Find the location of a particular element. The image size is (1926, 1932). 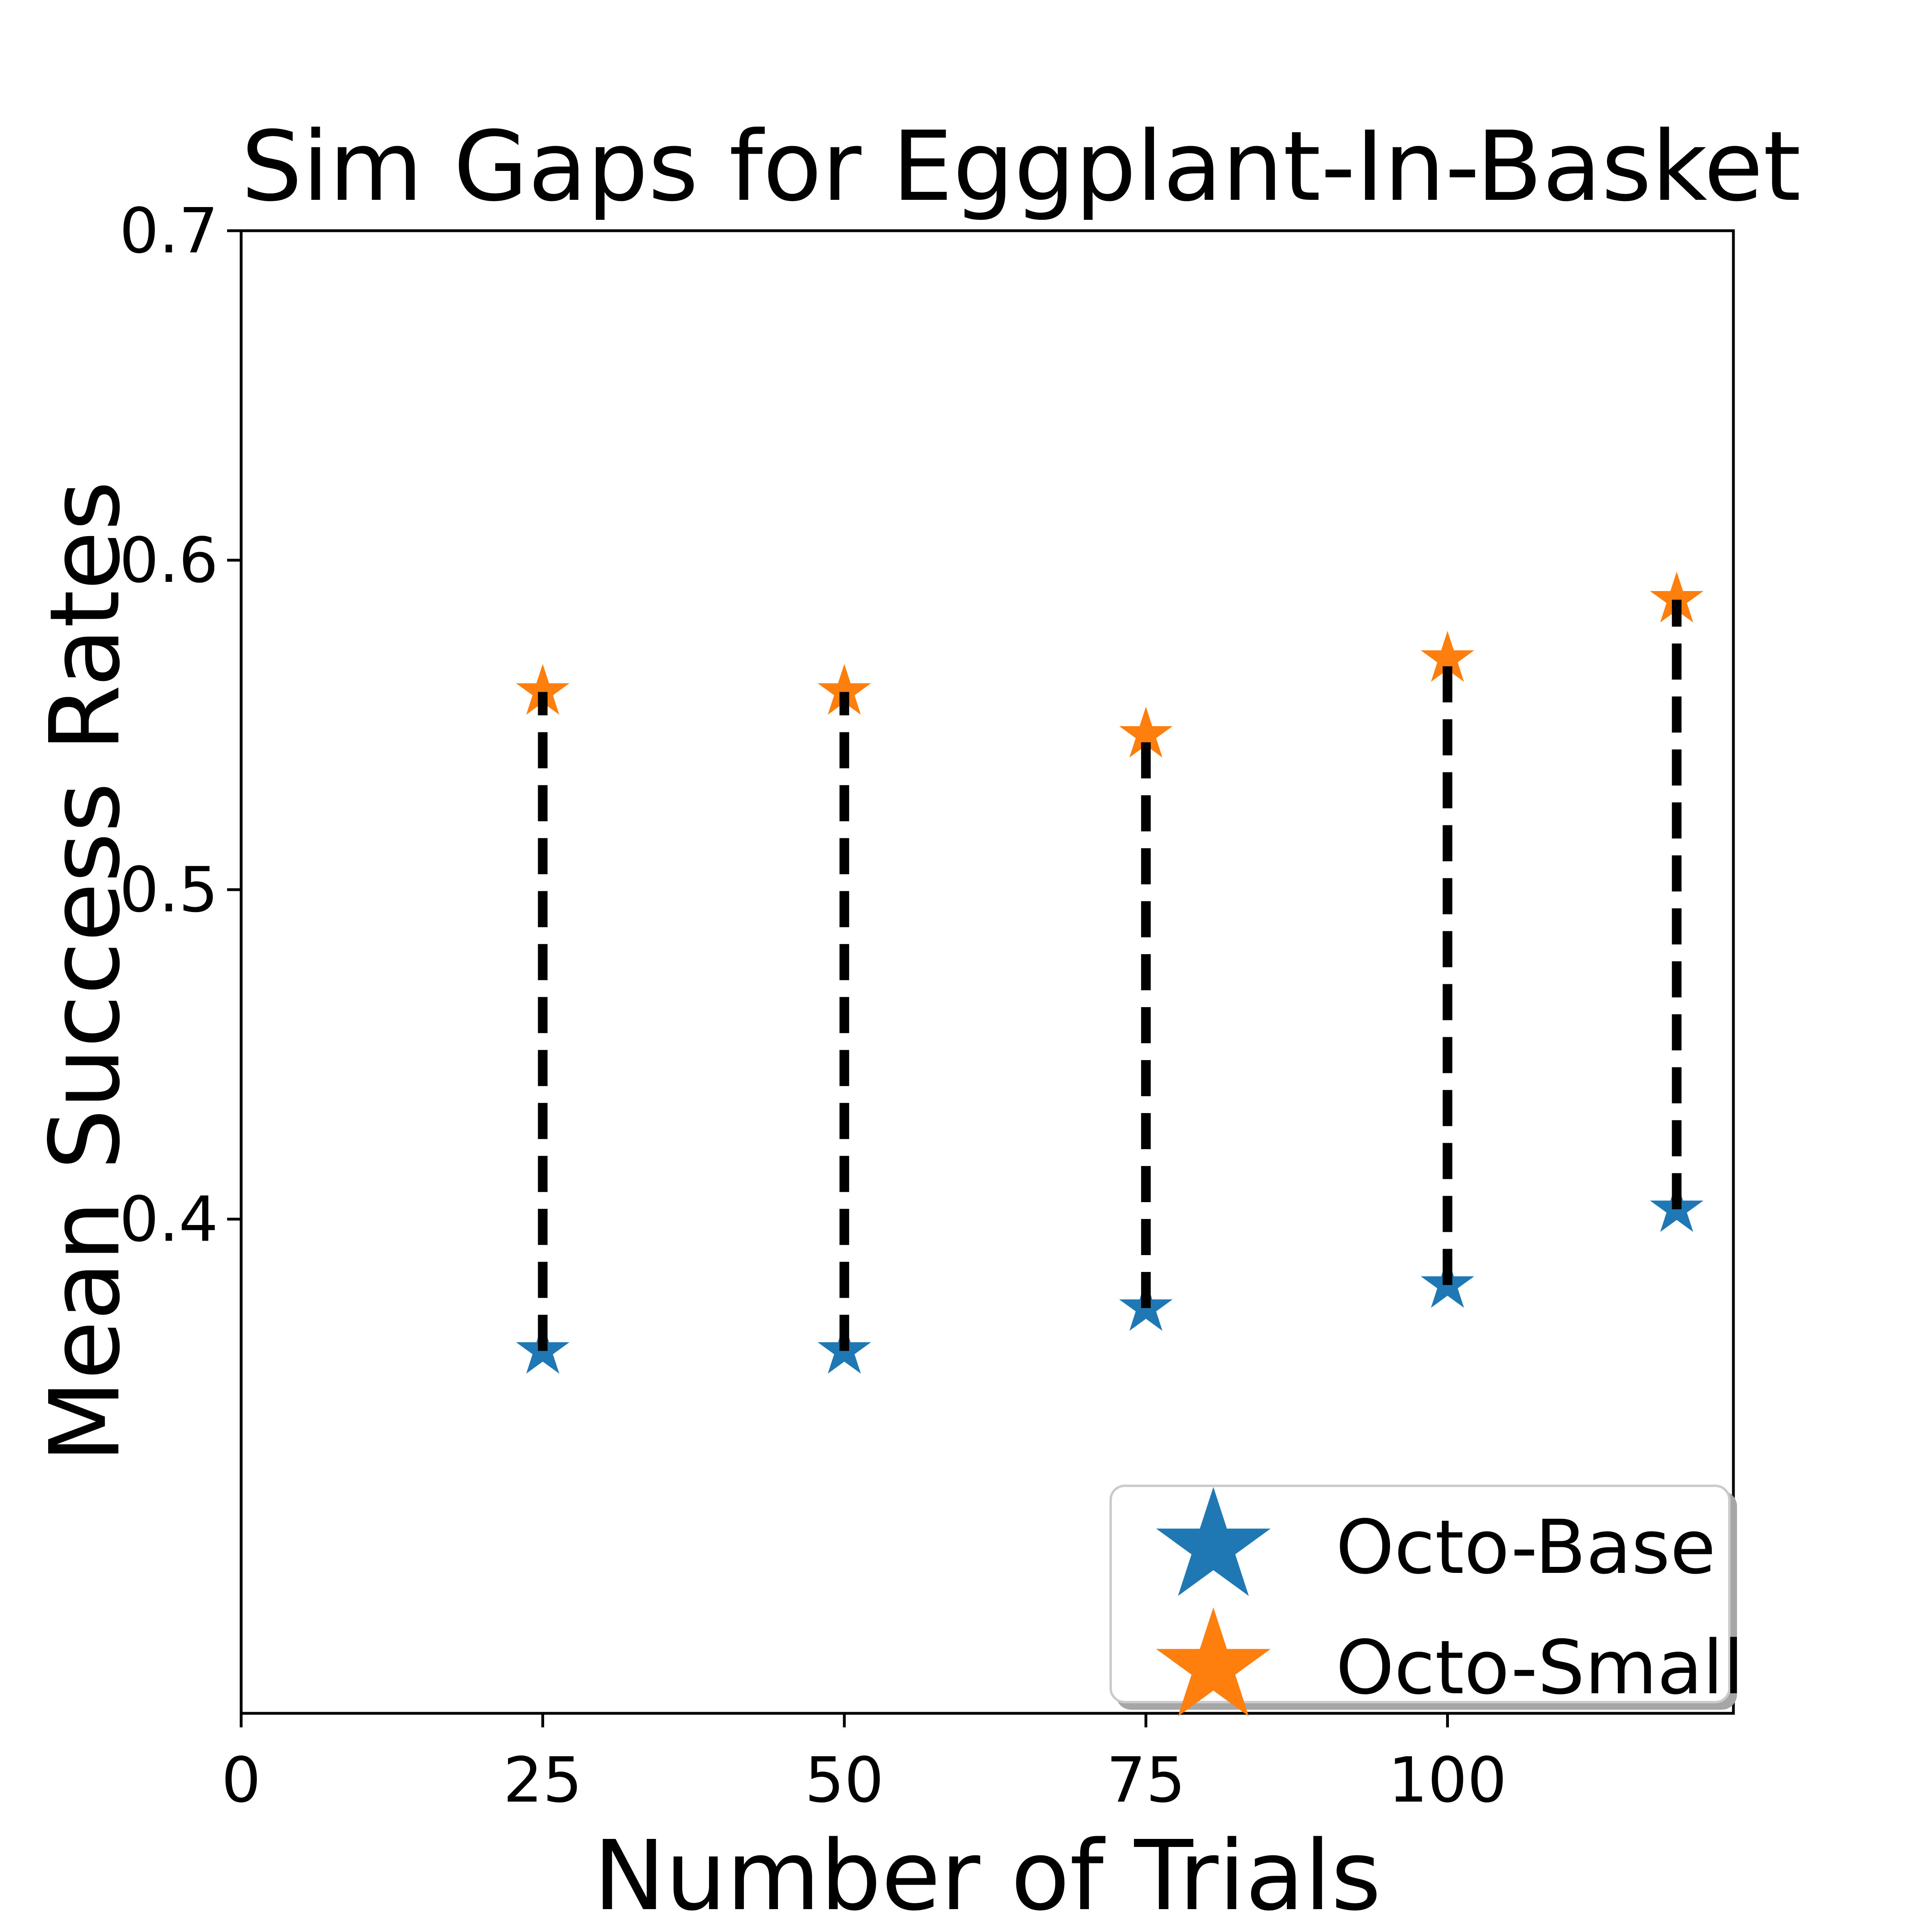

legend: Octo-Base Octo-Small is located at coordinates (1426, 1601).